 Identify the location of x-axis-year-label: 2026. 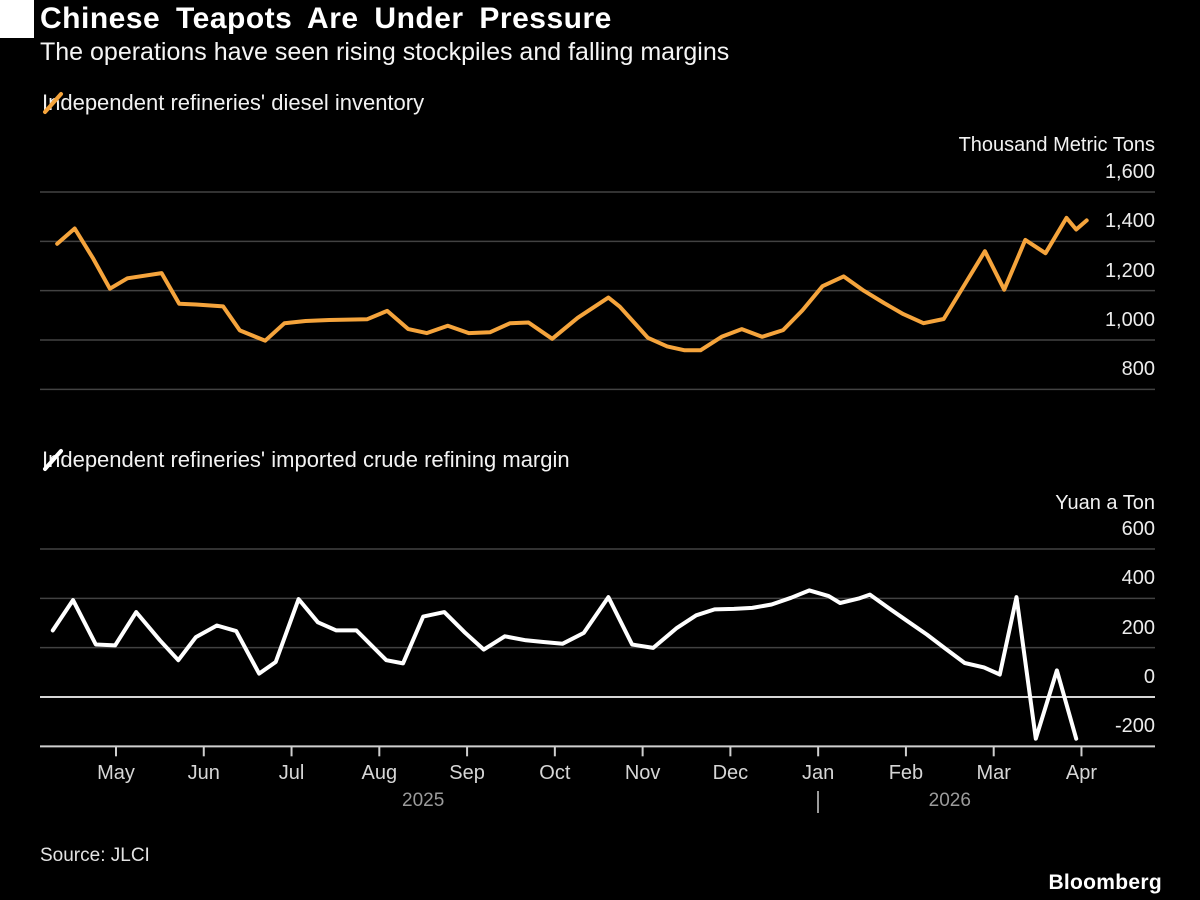
(949, 800).